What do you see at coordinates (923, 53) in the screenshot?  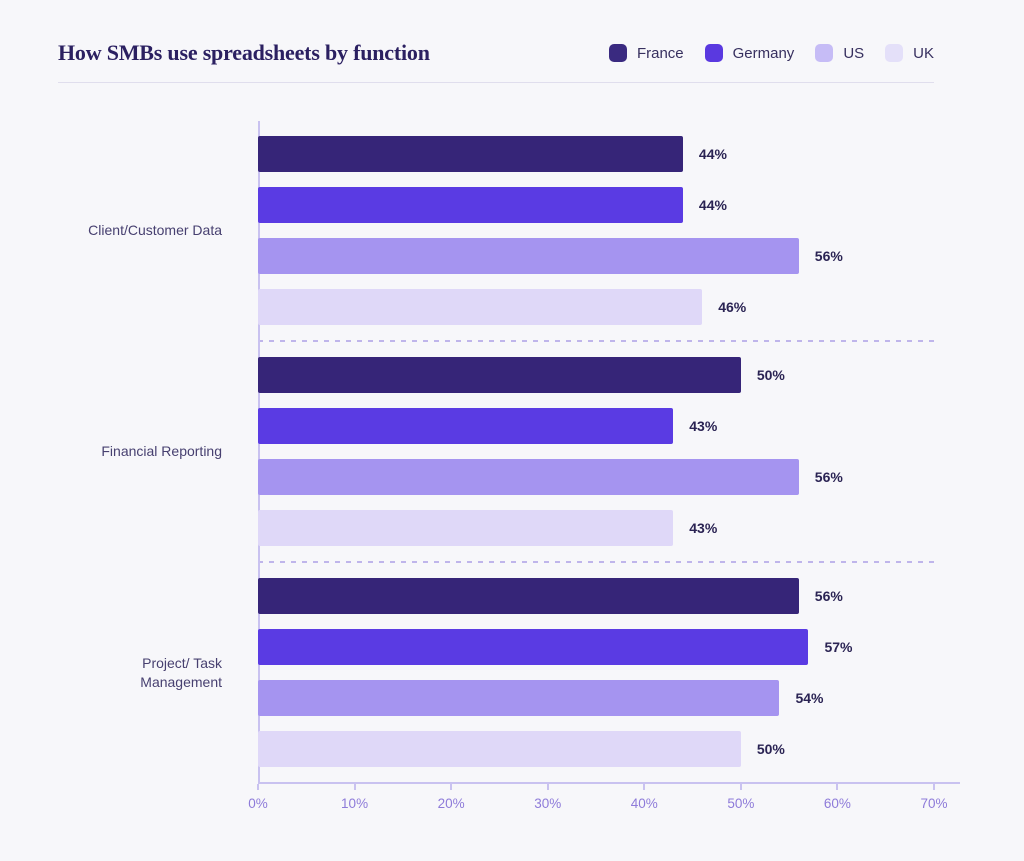 I see `legend-label: UK` at bounding box center [923, 53].